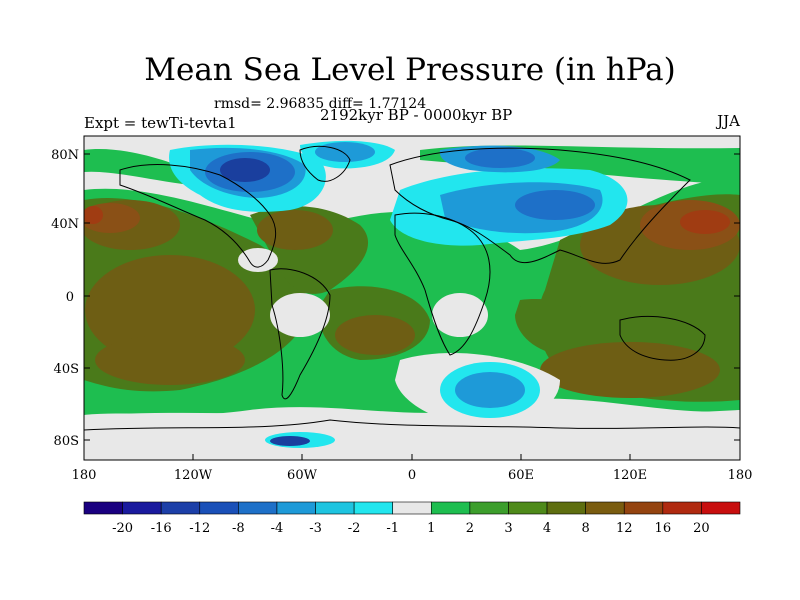 This screenshot has width=800, height=600. I want to click on colorbar-label: 3, so click(508, 528).